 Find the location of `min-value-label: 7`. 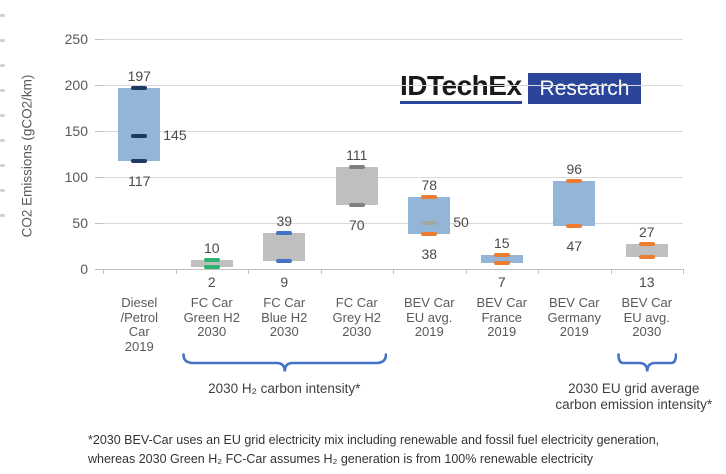

min-value-label: 7 is located at coordinates (501, 282).